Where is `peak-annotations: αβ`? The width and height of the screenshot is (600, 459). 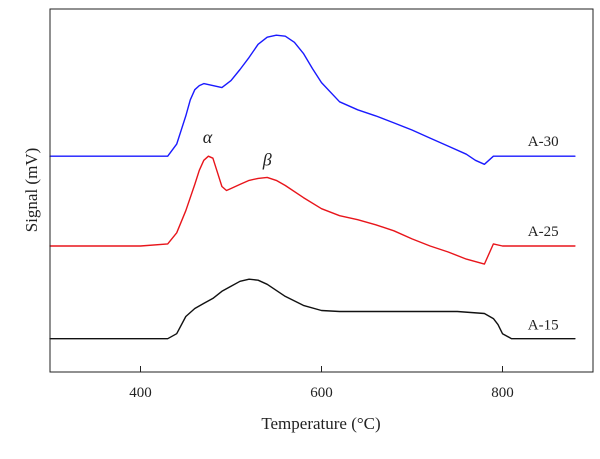
peak-annotations: αβ is located at coordinates (237, 148).